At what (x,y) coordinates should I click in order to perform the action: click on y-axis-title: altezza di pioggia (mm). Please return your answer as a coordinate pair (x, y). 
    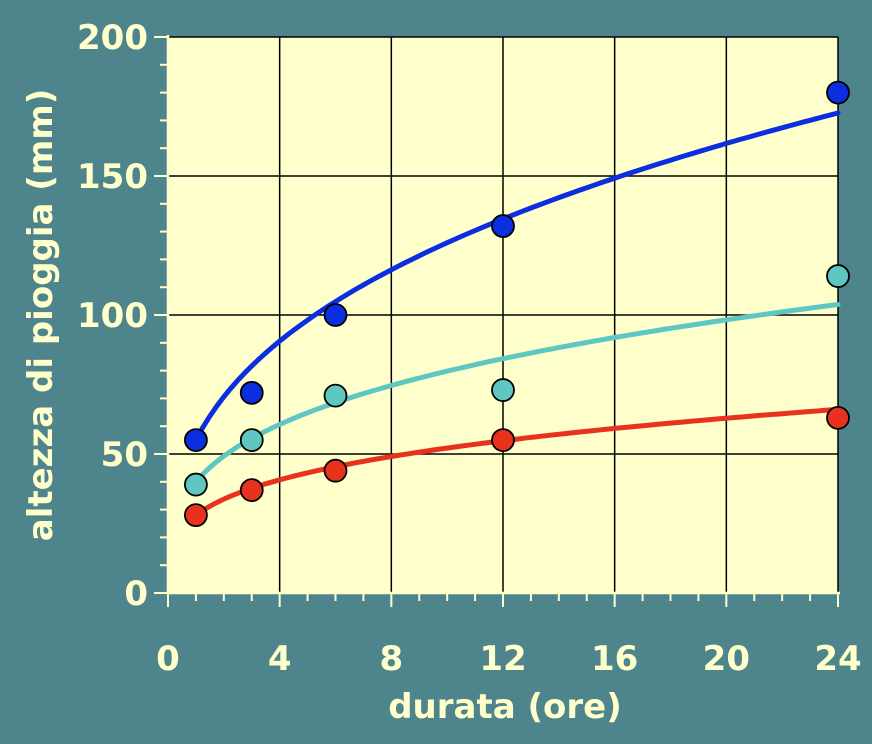
    Looking at the image, I should click on (41, 315).